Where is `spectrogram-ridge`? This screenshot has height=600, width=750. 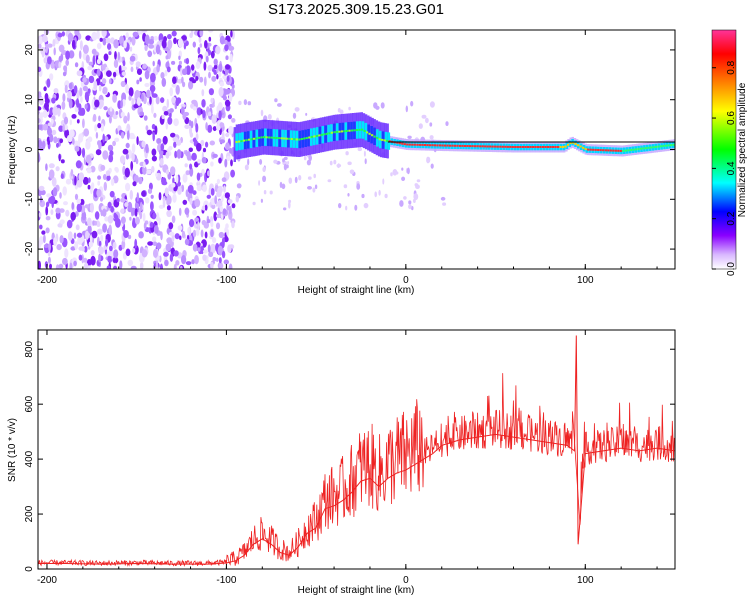 spectrogram-ridge is located at coordinates (454, 137).